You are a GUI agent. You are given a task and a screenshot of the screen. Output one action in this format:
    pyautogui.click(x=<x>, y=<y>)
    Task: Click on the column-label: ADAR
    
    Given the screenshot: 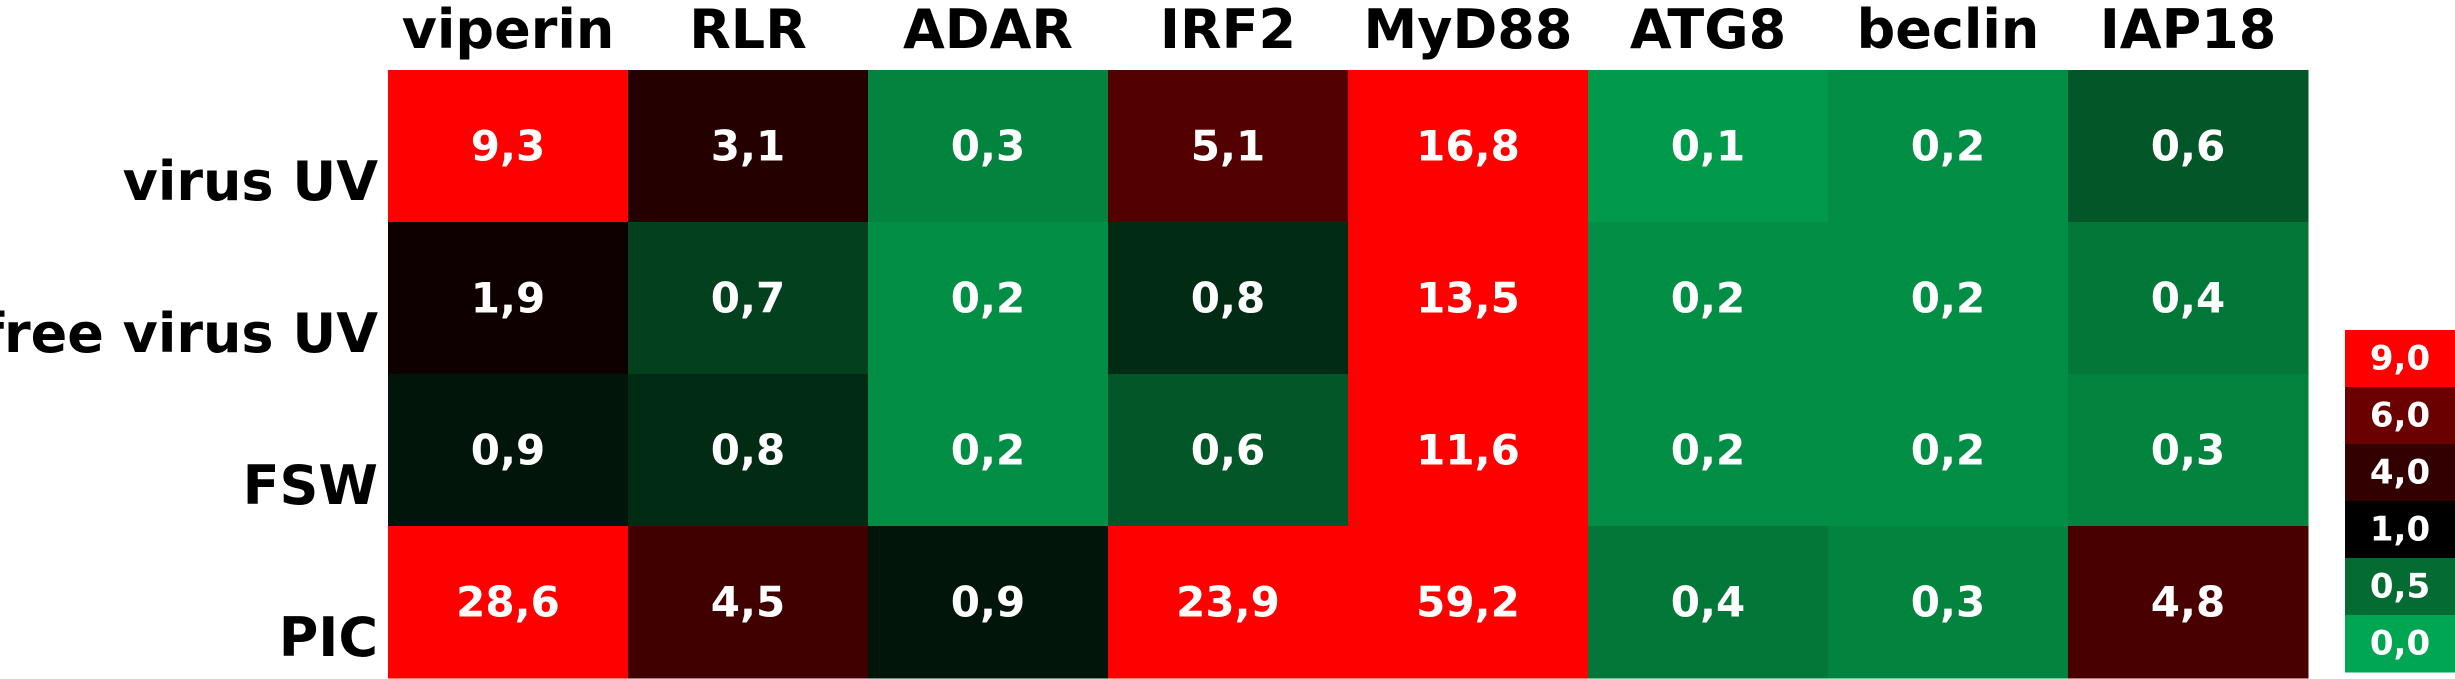 What is the action you would take?
    pyautogui.click(x=988, y=30)
    